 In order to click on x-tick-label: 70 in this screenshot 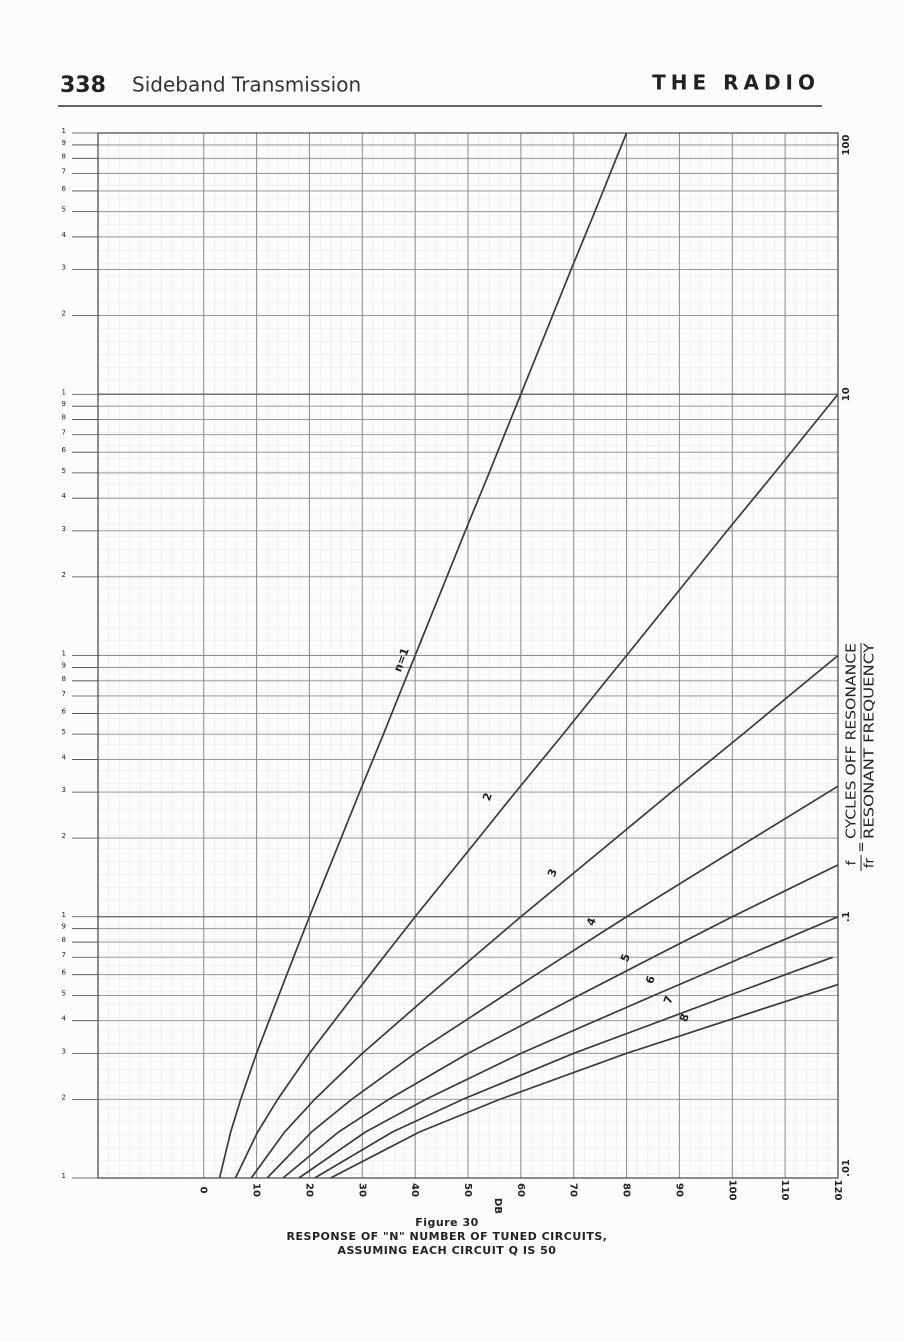, I will do `click(573, 1190)`.